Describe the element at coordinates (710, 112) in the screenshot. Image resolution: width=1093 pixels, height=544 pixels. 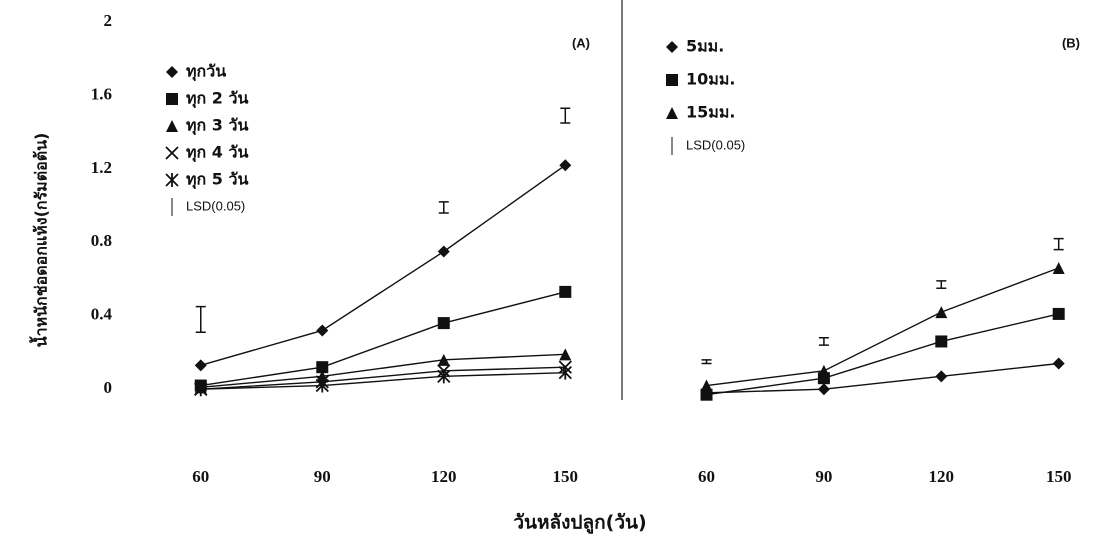
I see `legend-label: 15มม.` at that location.